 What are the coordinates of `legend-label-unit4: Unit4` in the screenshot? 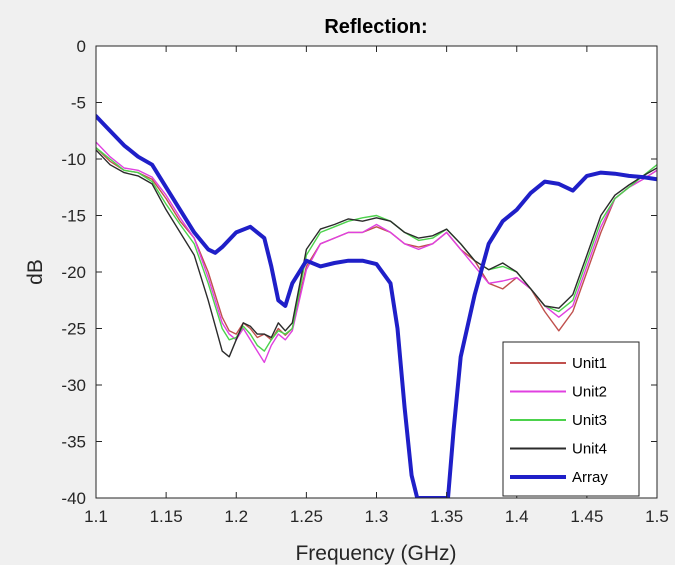 It's located at (589, 449).